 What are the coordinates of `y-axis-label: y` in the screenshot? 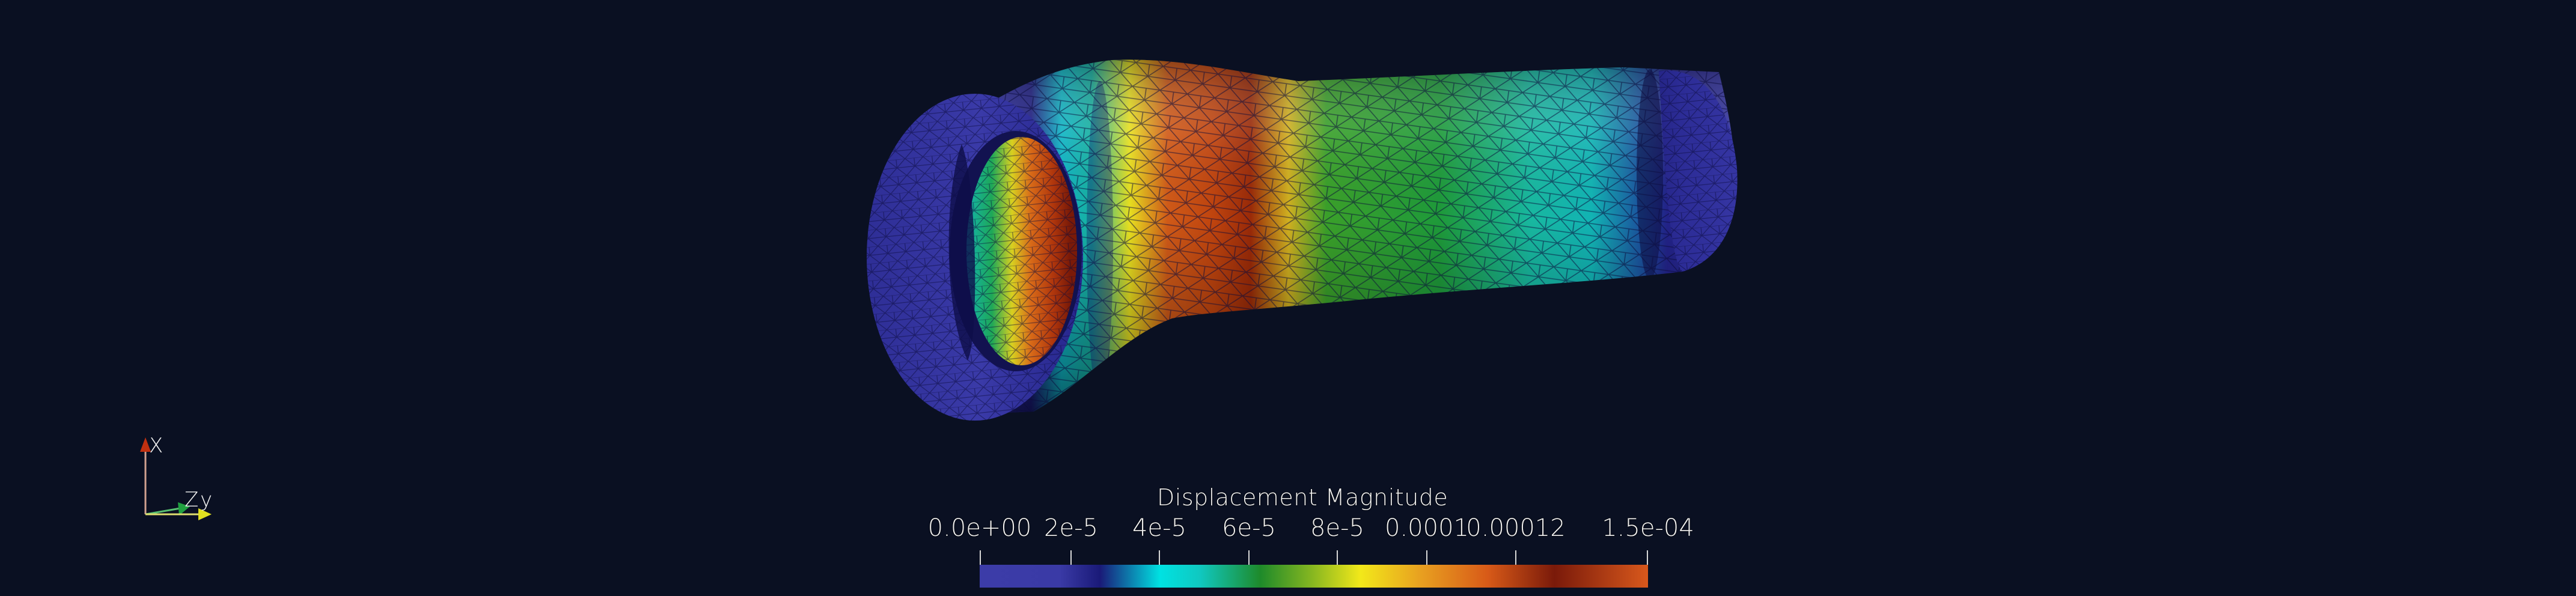 It's located at (206, 500).